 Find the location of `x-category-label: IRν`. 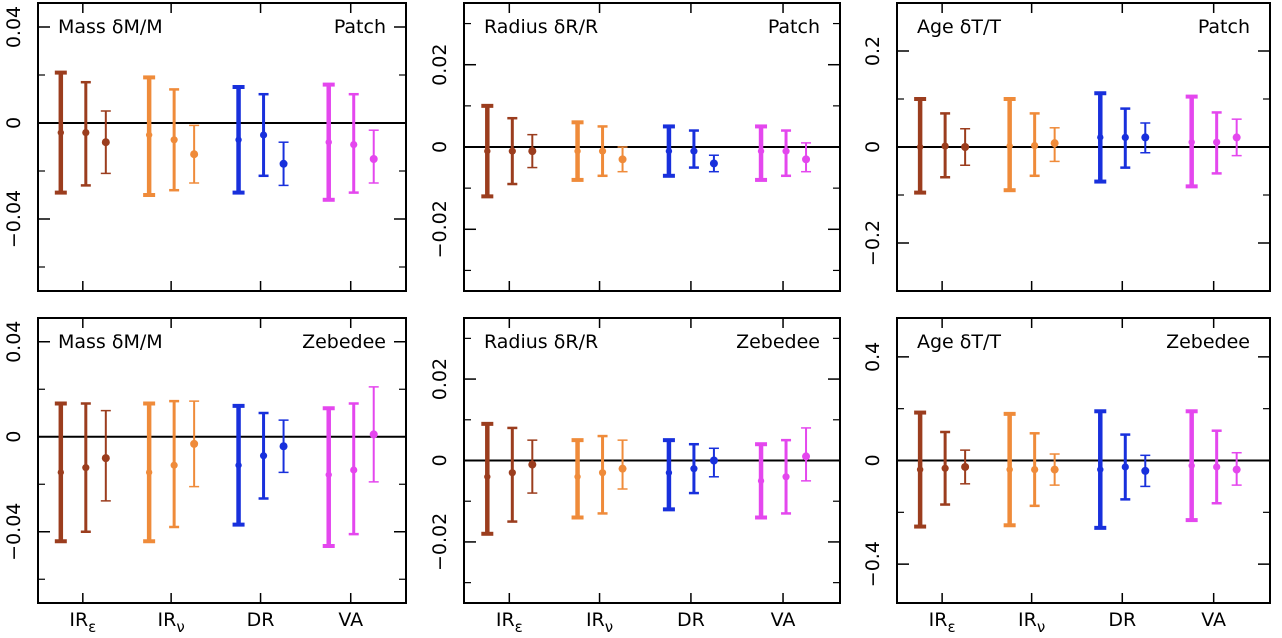

x-category-label: IRν is located at coordinates (1031, 622).